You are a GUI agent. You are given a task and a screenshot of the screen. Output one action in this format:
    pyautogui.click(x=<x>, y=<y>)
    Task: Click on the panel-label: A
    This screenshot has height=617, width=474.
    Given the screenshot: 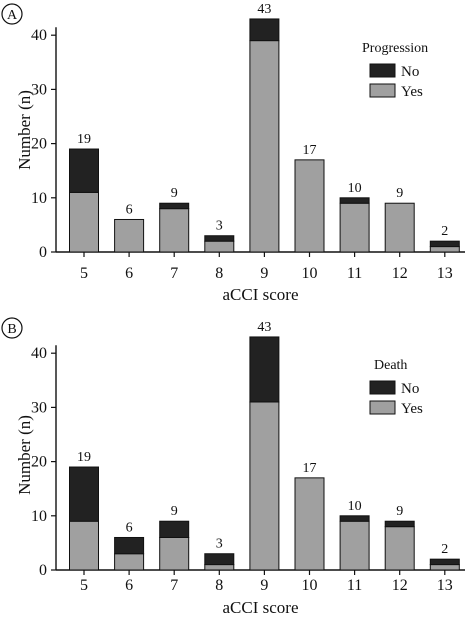 What is the action you would take?
    pyautogui.click(x=12, y=15)
    